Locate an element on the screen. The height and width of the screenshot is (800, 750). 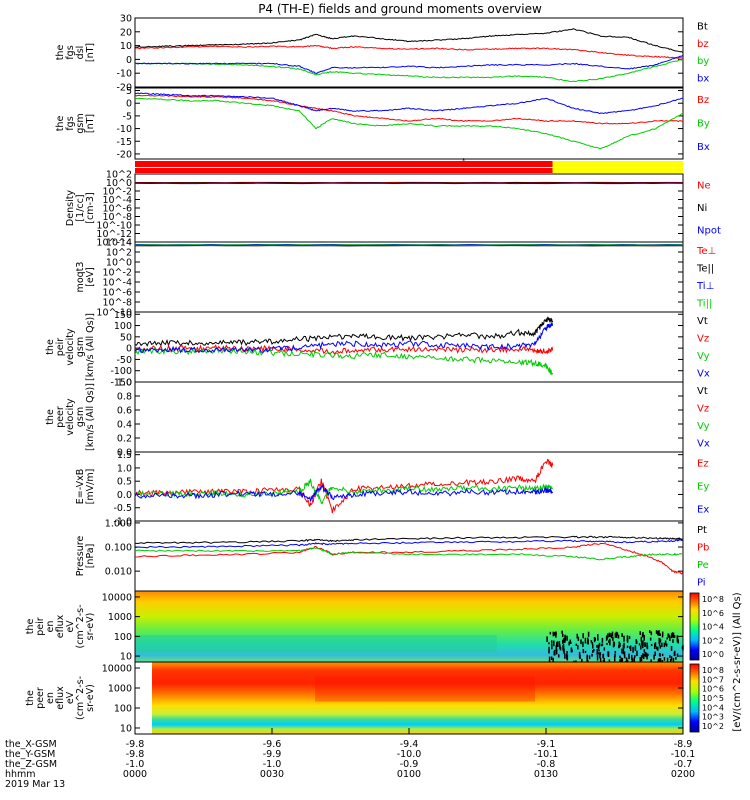
panel-efield: 1.51.00.50.0-0.5-1.0E=-VxB [mV/m]EzEyEx is located at coordinates (392, 488).